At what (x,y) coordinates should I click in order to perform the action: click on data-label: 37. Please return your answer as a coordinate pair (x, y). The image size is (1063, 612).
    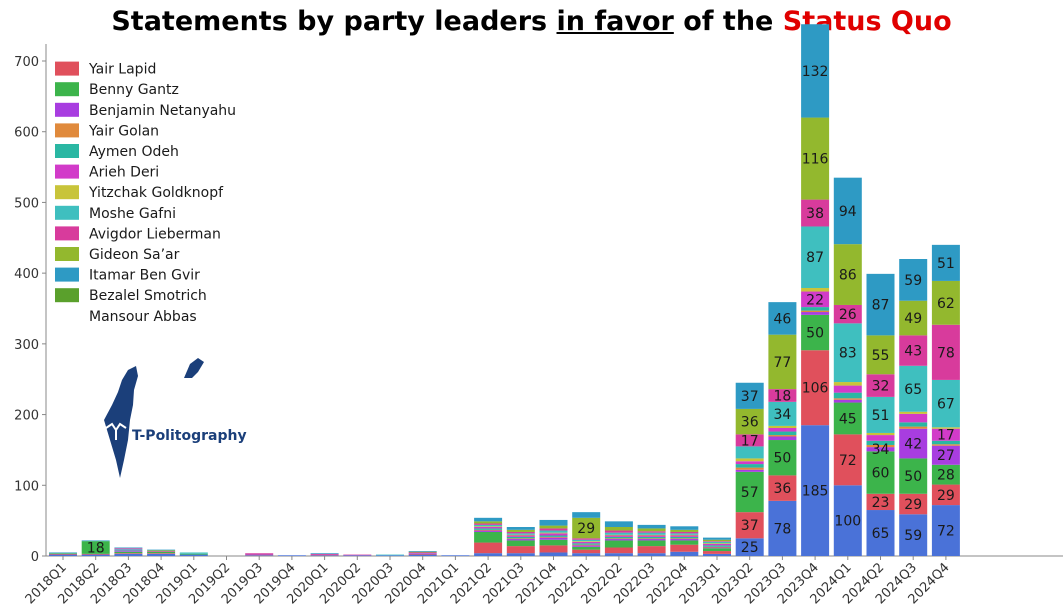
    Looking at the image, I should click on (750, 397).